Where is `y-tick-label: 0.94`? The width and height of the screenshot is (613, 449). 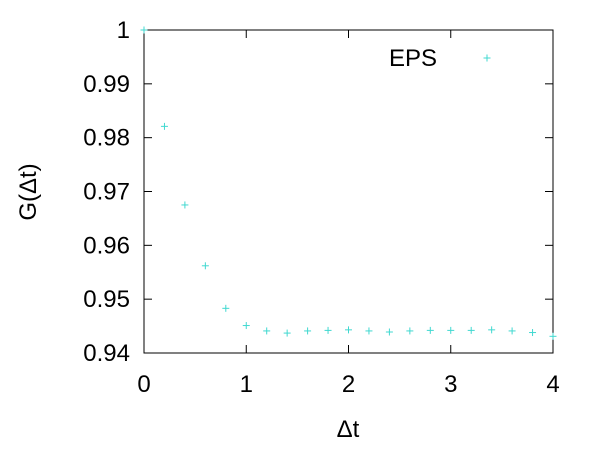
y-tick-label: 0.94 is located at coordinates (106, 353).